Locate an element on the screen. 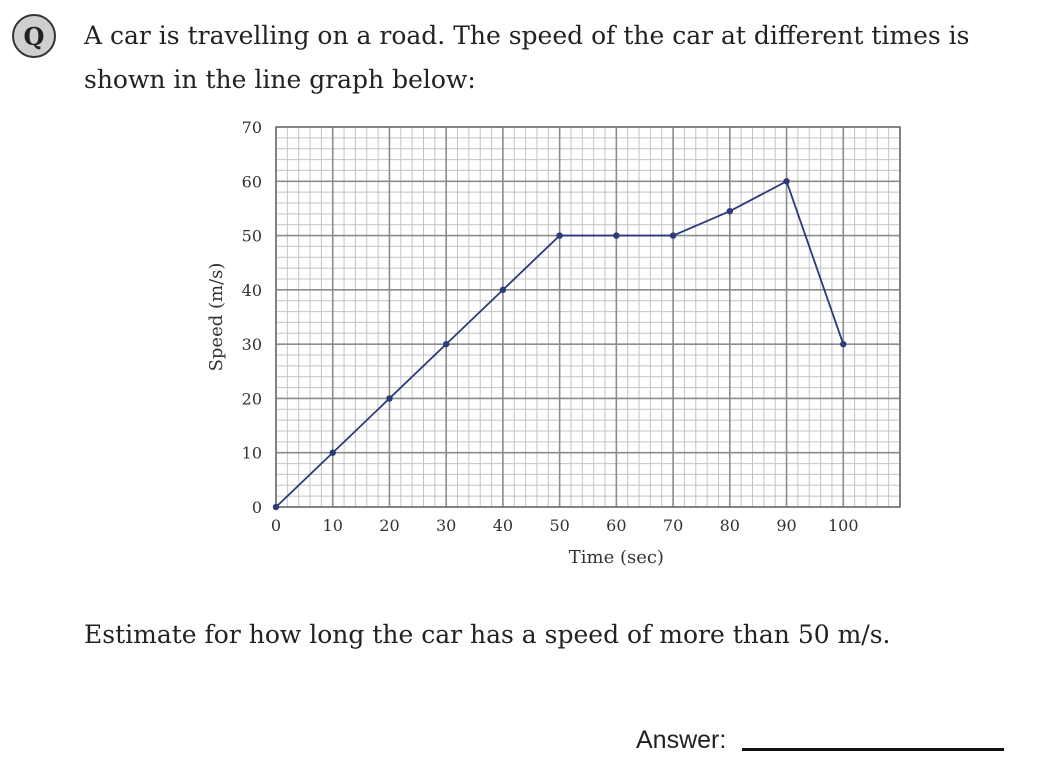 Image resolution: width=1046 pixels, height=780 pixels. y-tick-label: 0 is located at coordinates (257, 507).